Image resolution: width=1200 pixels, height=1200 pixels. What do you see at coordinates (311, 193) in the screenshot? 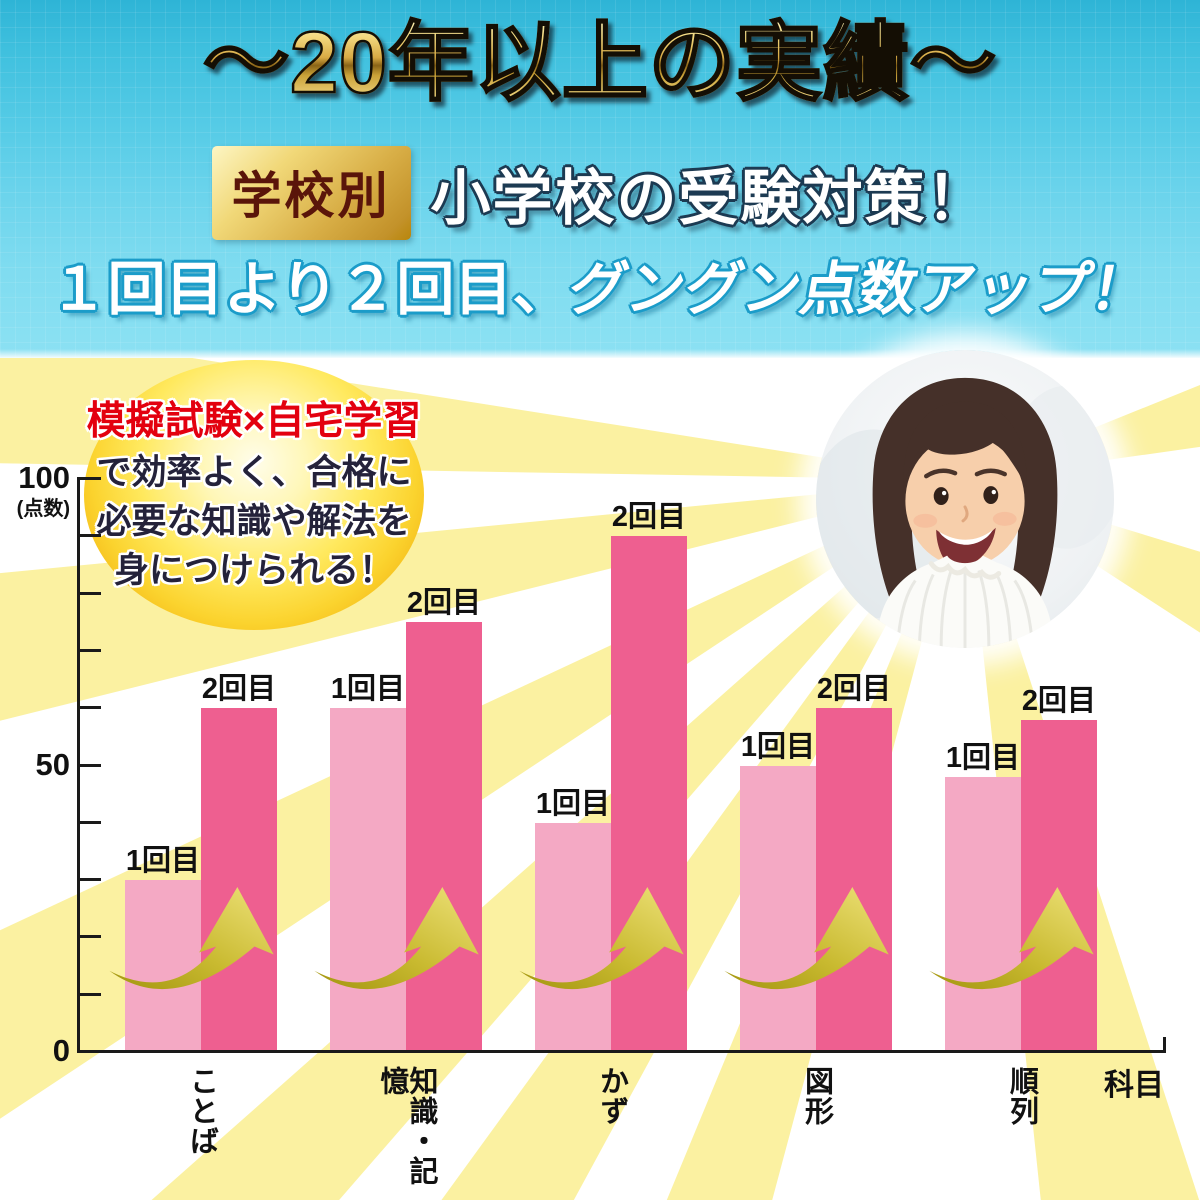
I see `school-type-badge: 学校別` at bounding box center [311, 193].